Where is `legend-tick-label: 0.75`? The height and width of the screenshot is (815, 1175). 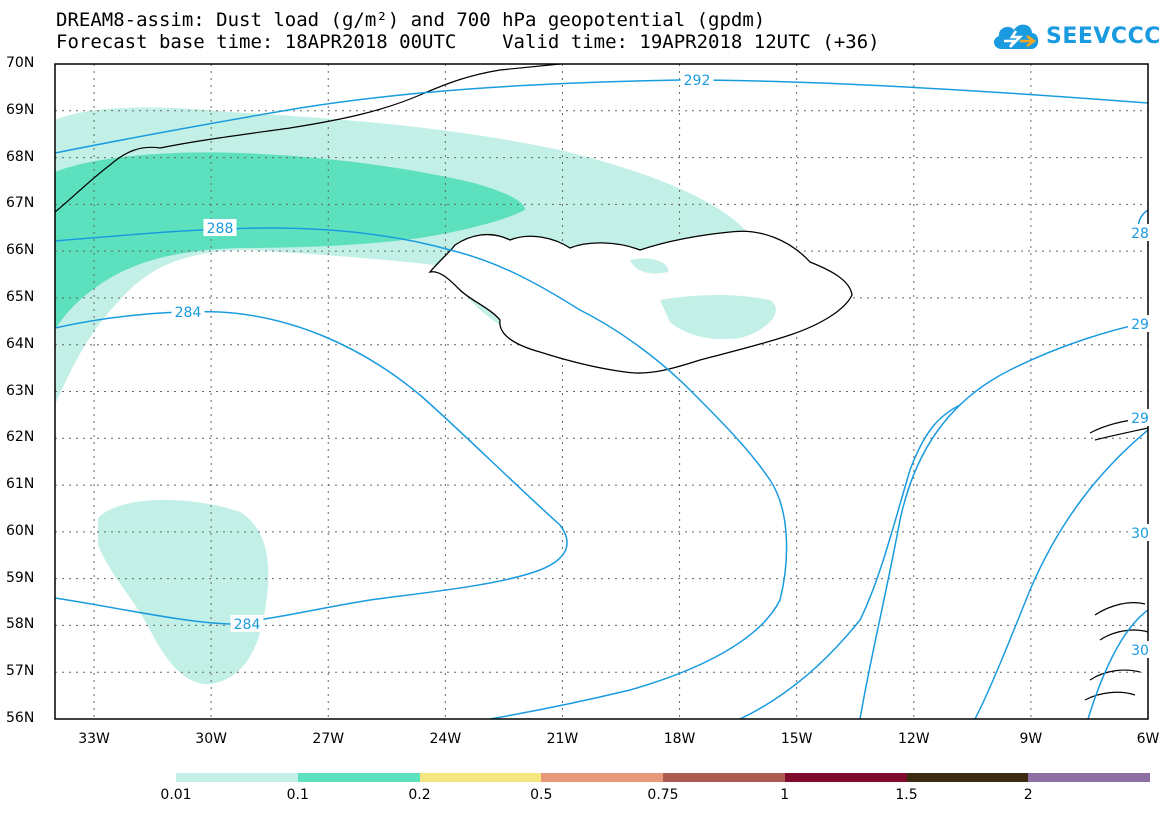 legend-tick-label: 0.75 is located at coordinates (663, 795).